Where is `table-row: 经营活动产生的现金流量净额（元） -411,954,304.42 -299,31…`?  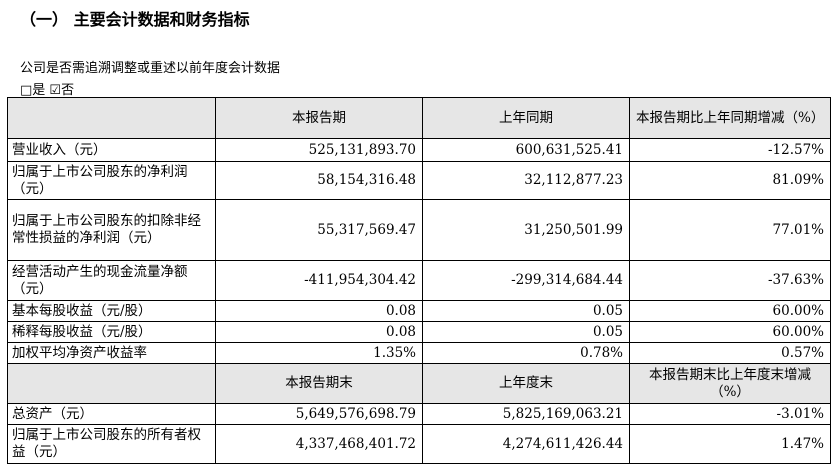 table-row: 经营活动产生的现金流量净额（元） -411,954,304.42 -299,31… is located at coordinates (419, 280).